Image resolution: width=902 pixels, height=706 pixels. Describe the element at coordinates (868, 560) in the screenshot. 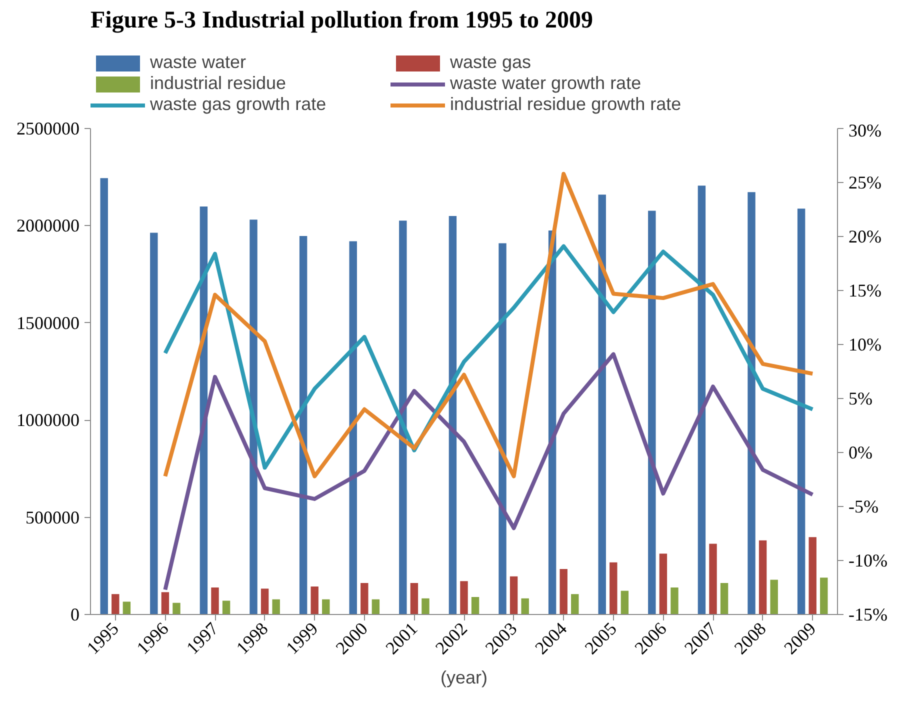

I see `y2-tick-label: -10%` at that location.